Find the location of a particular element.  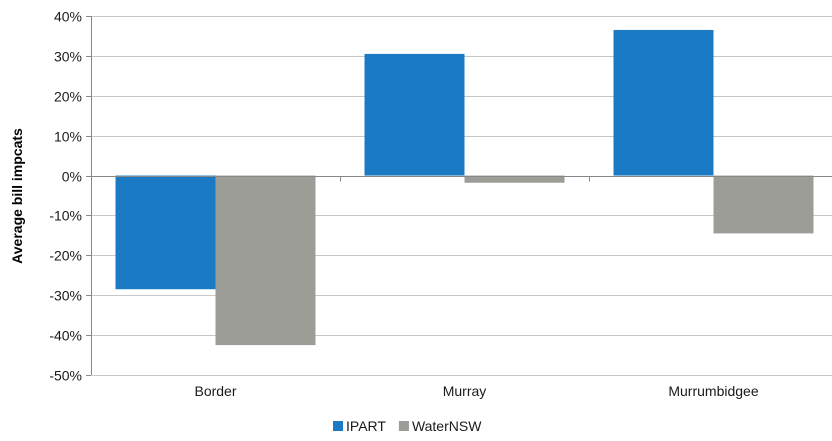

x-tick-label: Murray is located at coordinates (465, 391).